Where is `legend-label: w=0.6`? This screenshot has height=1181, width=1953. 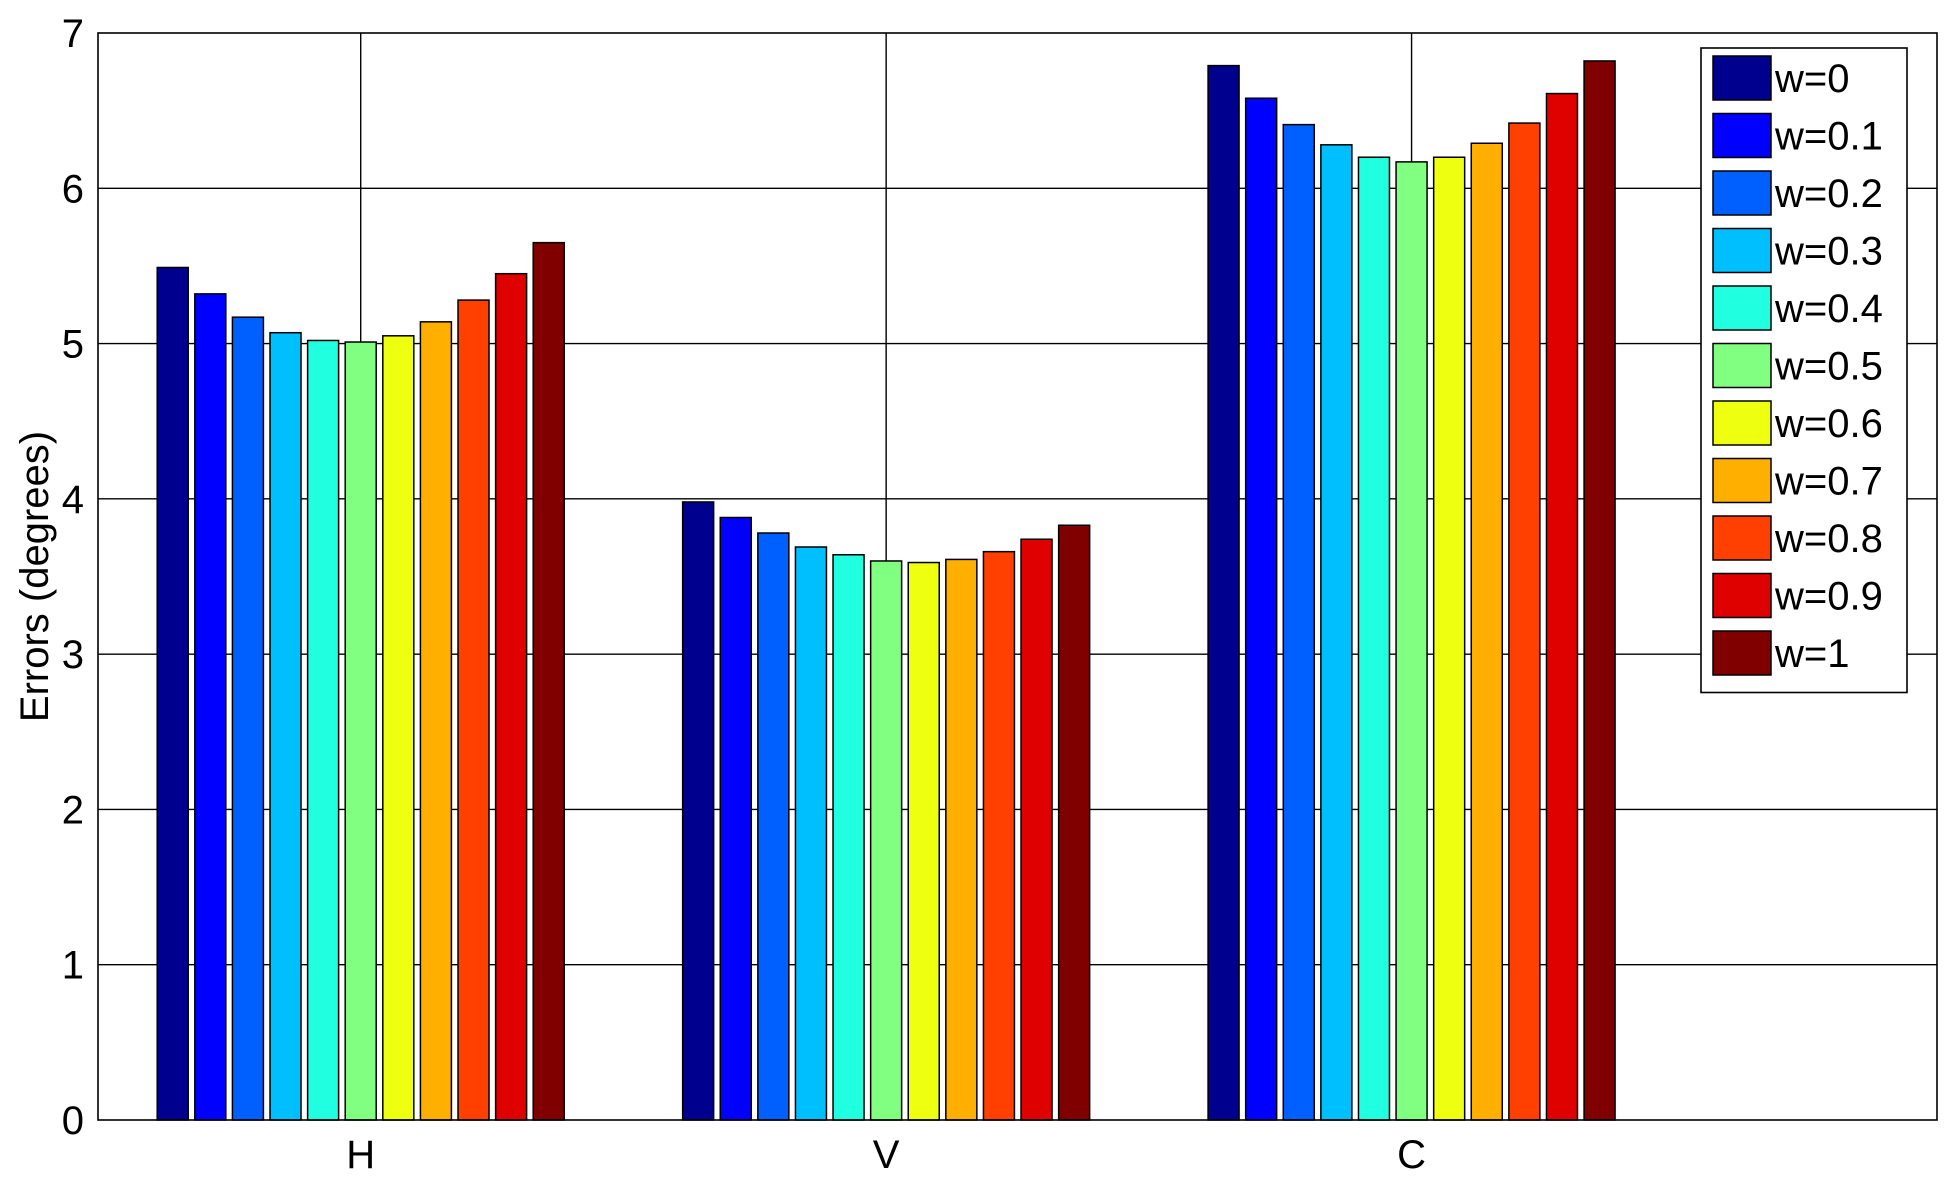
legend-label: w=0.6 is located at coordinates (1828, 424).